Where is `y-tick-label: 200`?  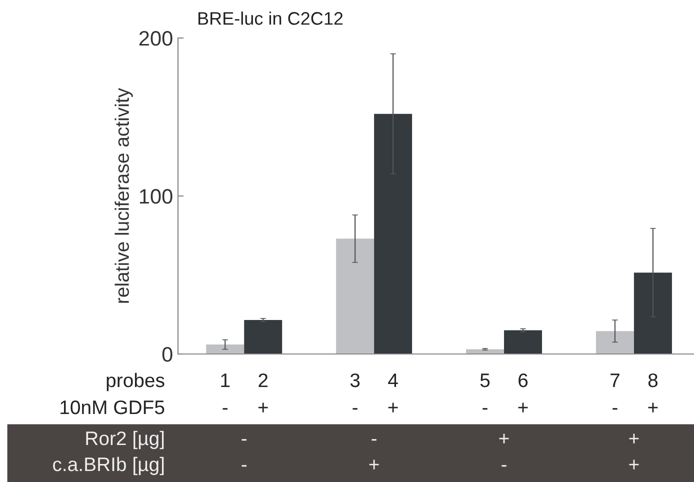 y-tick-label: 200 is located at coordinates (155, 38).